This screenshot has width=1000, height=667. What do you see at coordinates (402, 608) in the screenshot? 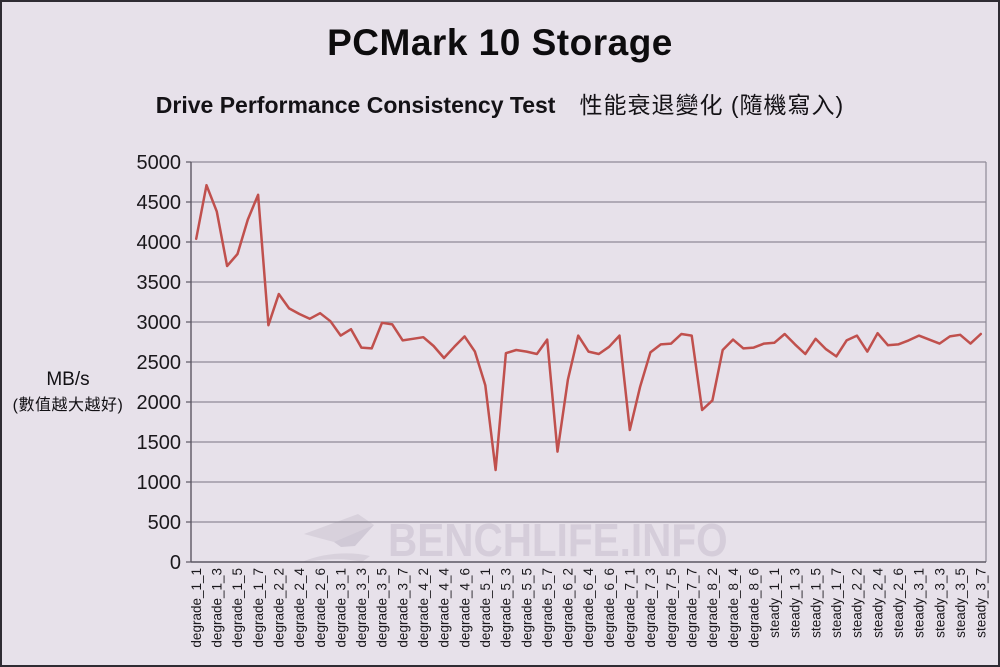
I see `x-tick-label: degrade_3_7` at bounding box center [402, 608].